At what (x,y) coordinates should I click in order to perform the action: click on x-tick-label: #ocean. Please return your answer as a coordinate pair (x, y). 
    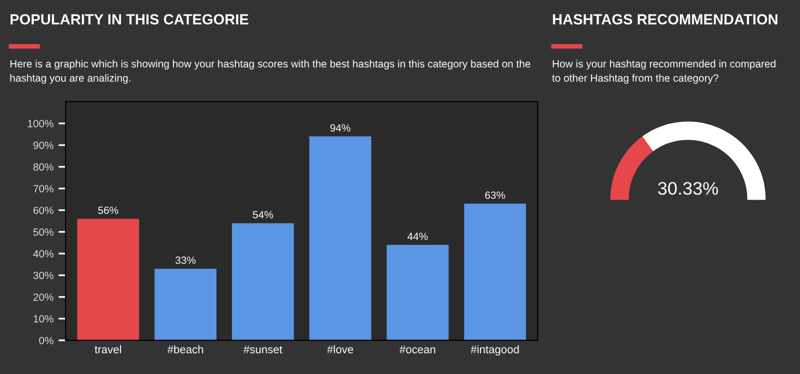
    Looking at the image, I should click on (417, 350).